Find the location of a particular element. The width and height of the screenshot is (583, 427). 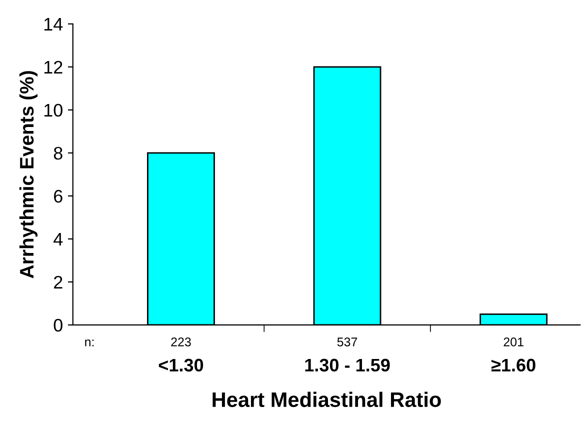

y-tick-label: 14 is located at coordinates (53, 24).